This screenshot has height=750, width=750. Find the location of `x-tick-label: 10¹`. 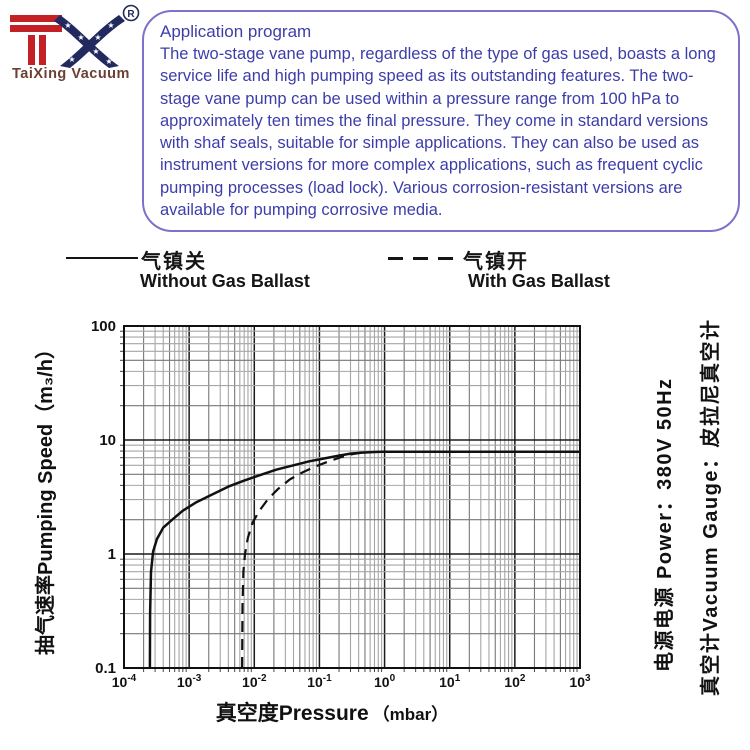

x-tick-label: 10¹ is located at coordinates (450, 681).